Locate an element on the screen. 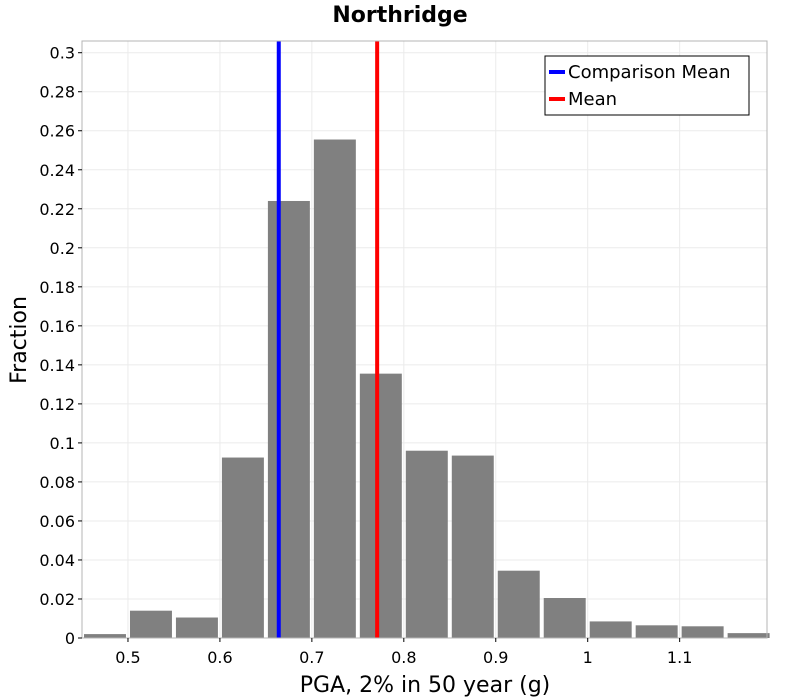 The image size is (800, 700). mean-lines is located at coordinates (328, 339).